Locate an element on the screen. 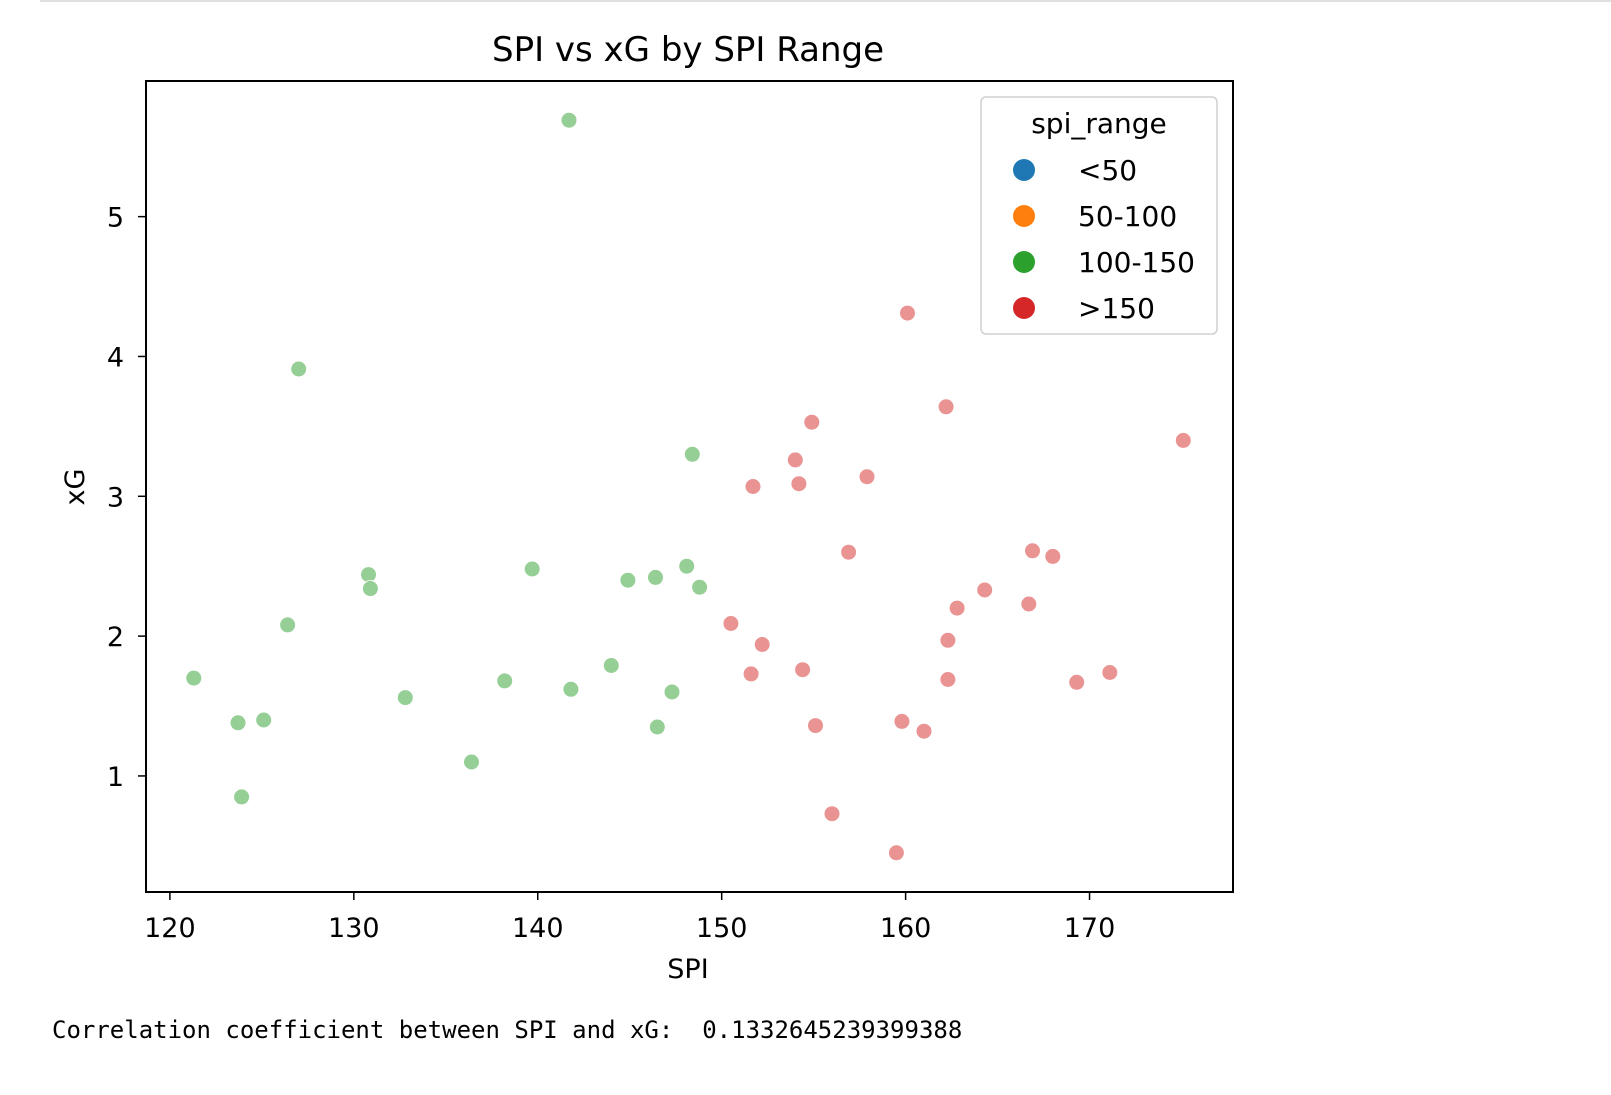  y-axis: 1 2 3 4 5 is located at coordinates (126, 498).